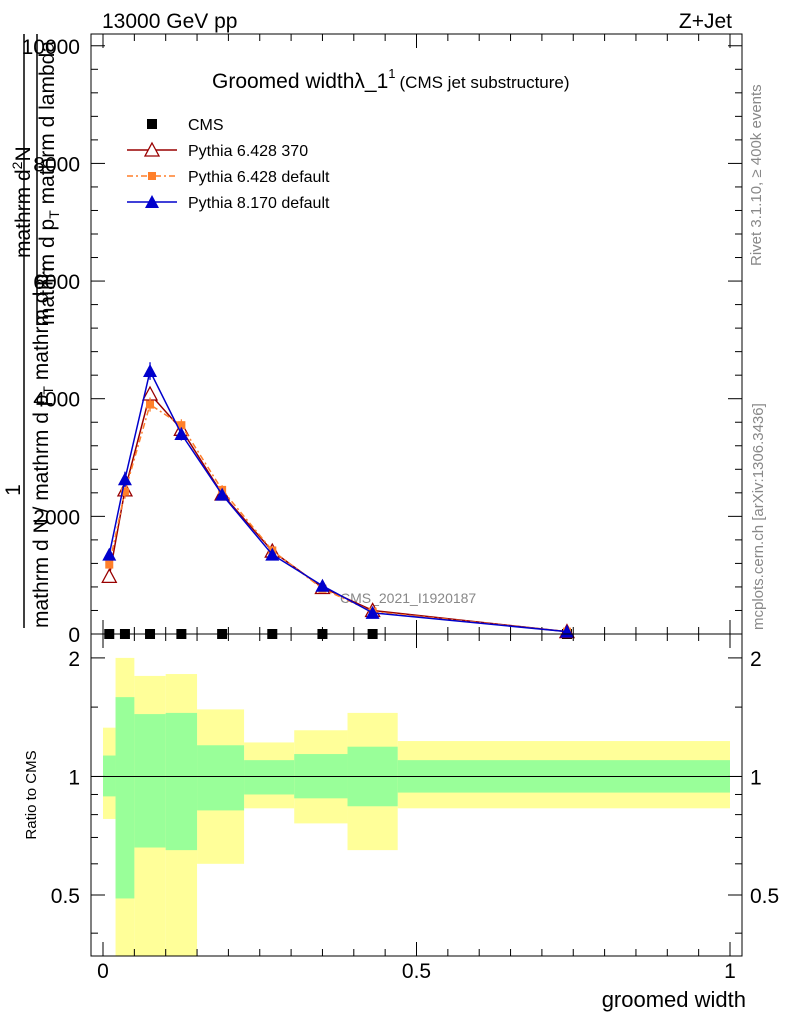  I want to click on y-tick-label: 2000, so click(56, 517).